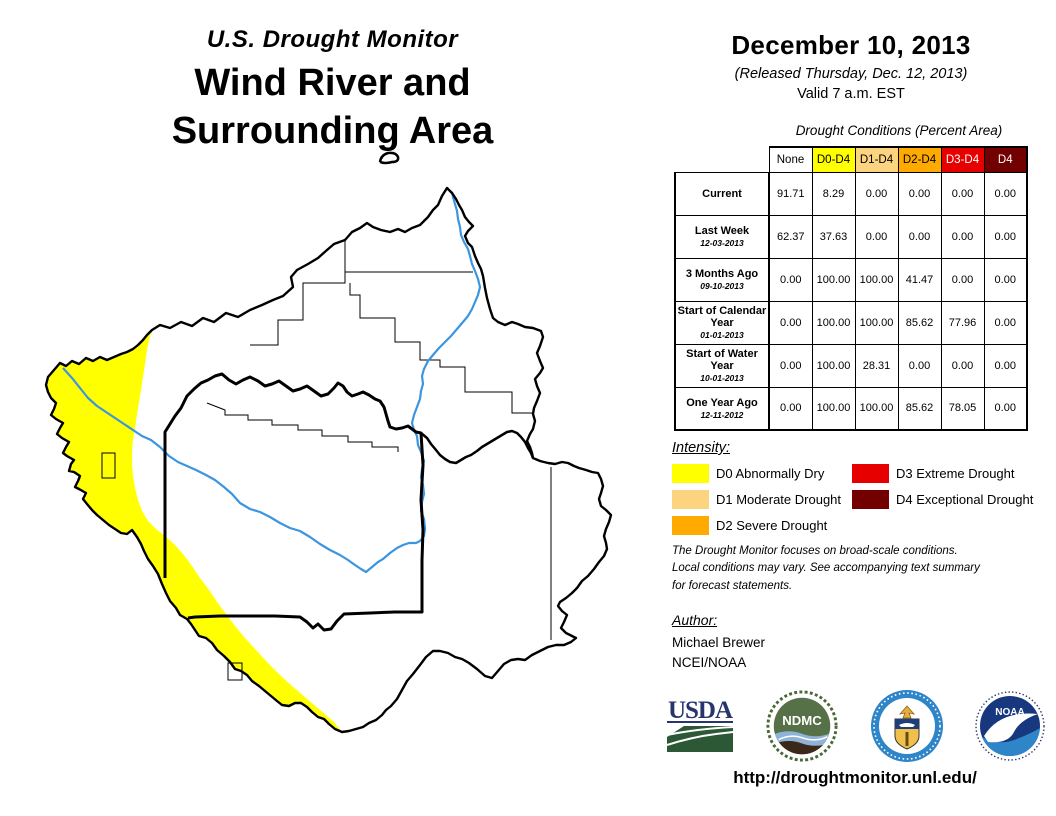  What do you see at coordinates (389, 158) in the screenshot?
I see `map-detail-mark` at bounding box center [389, 158].